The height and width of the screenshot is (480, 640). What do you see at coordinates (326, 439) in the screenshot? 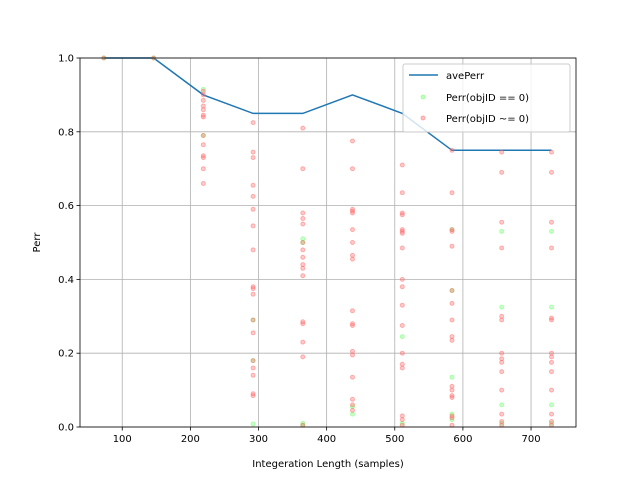
I see `x-tick-label: 400` at bounding box center [326, 439].